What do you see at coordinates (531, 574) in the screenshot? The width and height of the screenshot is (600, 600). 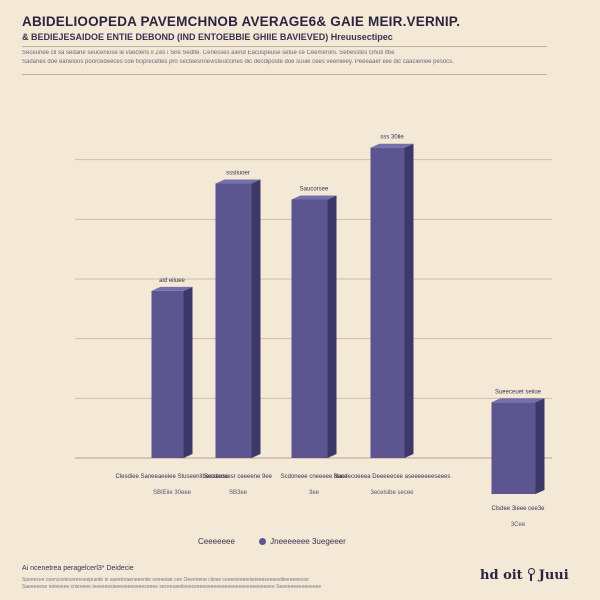 I see `logo-mark-icon` at bounding box center [531, 574].